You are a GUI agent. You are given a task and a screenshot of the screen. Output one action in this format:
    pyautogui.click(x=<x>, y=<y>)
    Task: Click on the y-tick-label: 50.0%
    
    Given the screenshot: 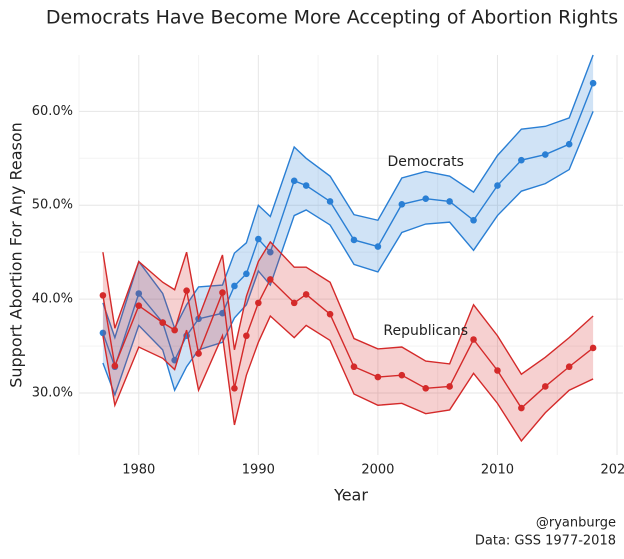 What is the action you would take?
    pyautogui.click(x=52, y=205)
    